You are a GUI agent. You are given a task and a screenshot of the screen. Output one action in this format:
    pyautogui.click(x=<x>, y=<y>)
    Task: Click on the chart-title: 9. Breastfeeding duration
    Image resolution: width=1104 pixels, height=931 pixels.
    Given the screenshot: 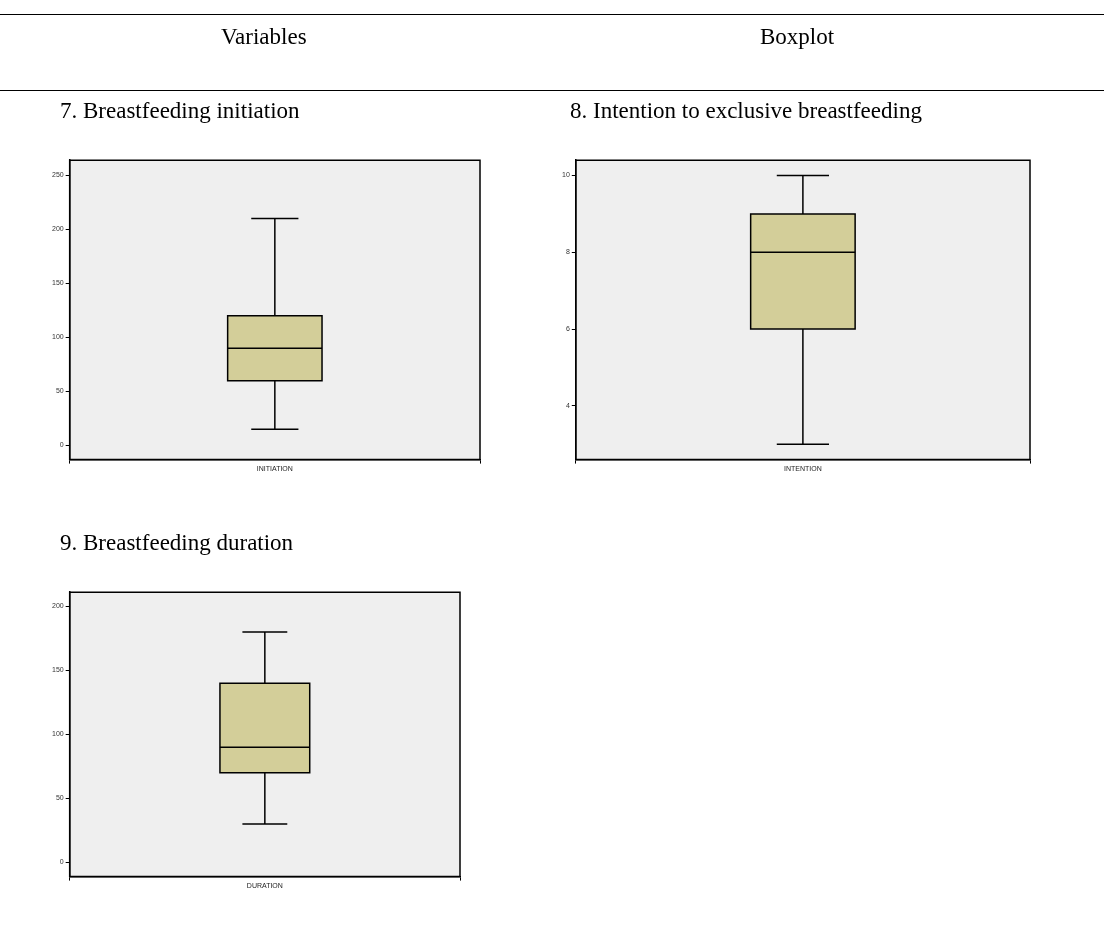 What is the action you would take?
    pyautogui.click(x=177, y=543)
    